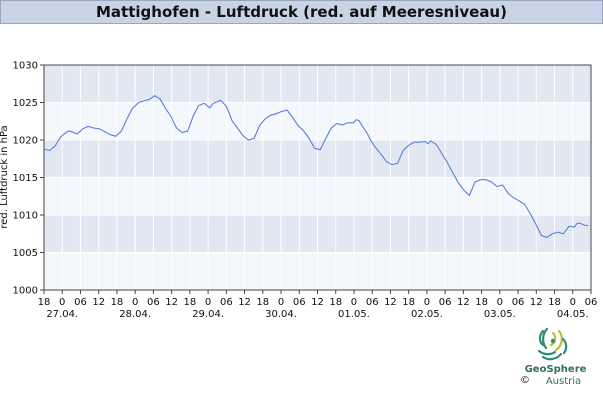  Describe the element at coordinates (354, 314) in the screenshot. I see `day-label: 01.05.` at that location.